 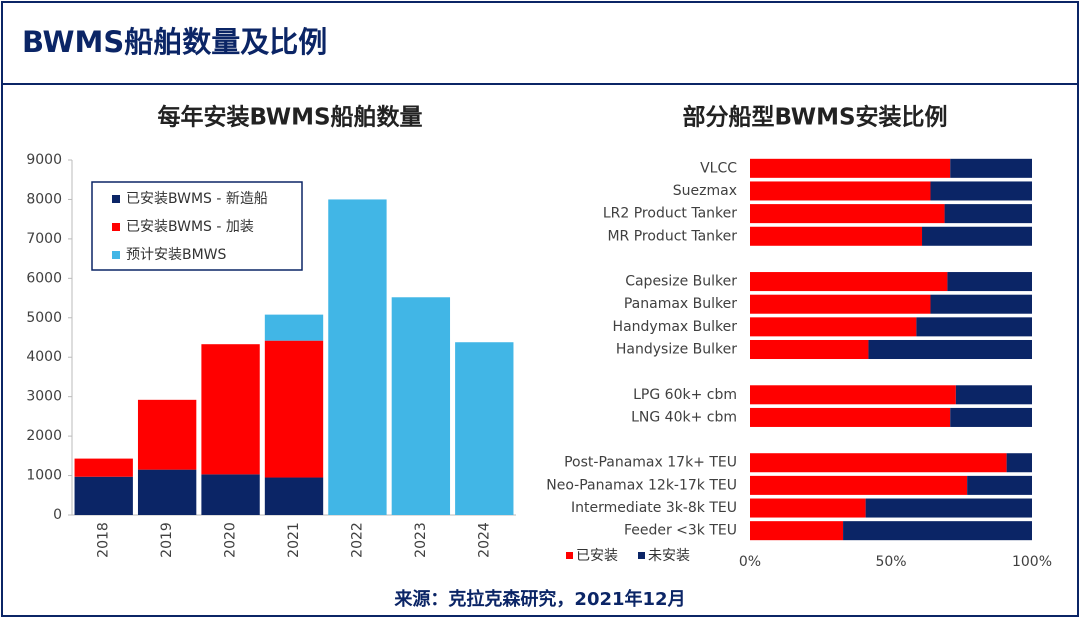 What do you see at coordinates (57, 515) in the screenshot?
I see `y-tick-label: 0` at bounding box center [57, 515].